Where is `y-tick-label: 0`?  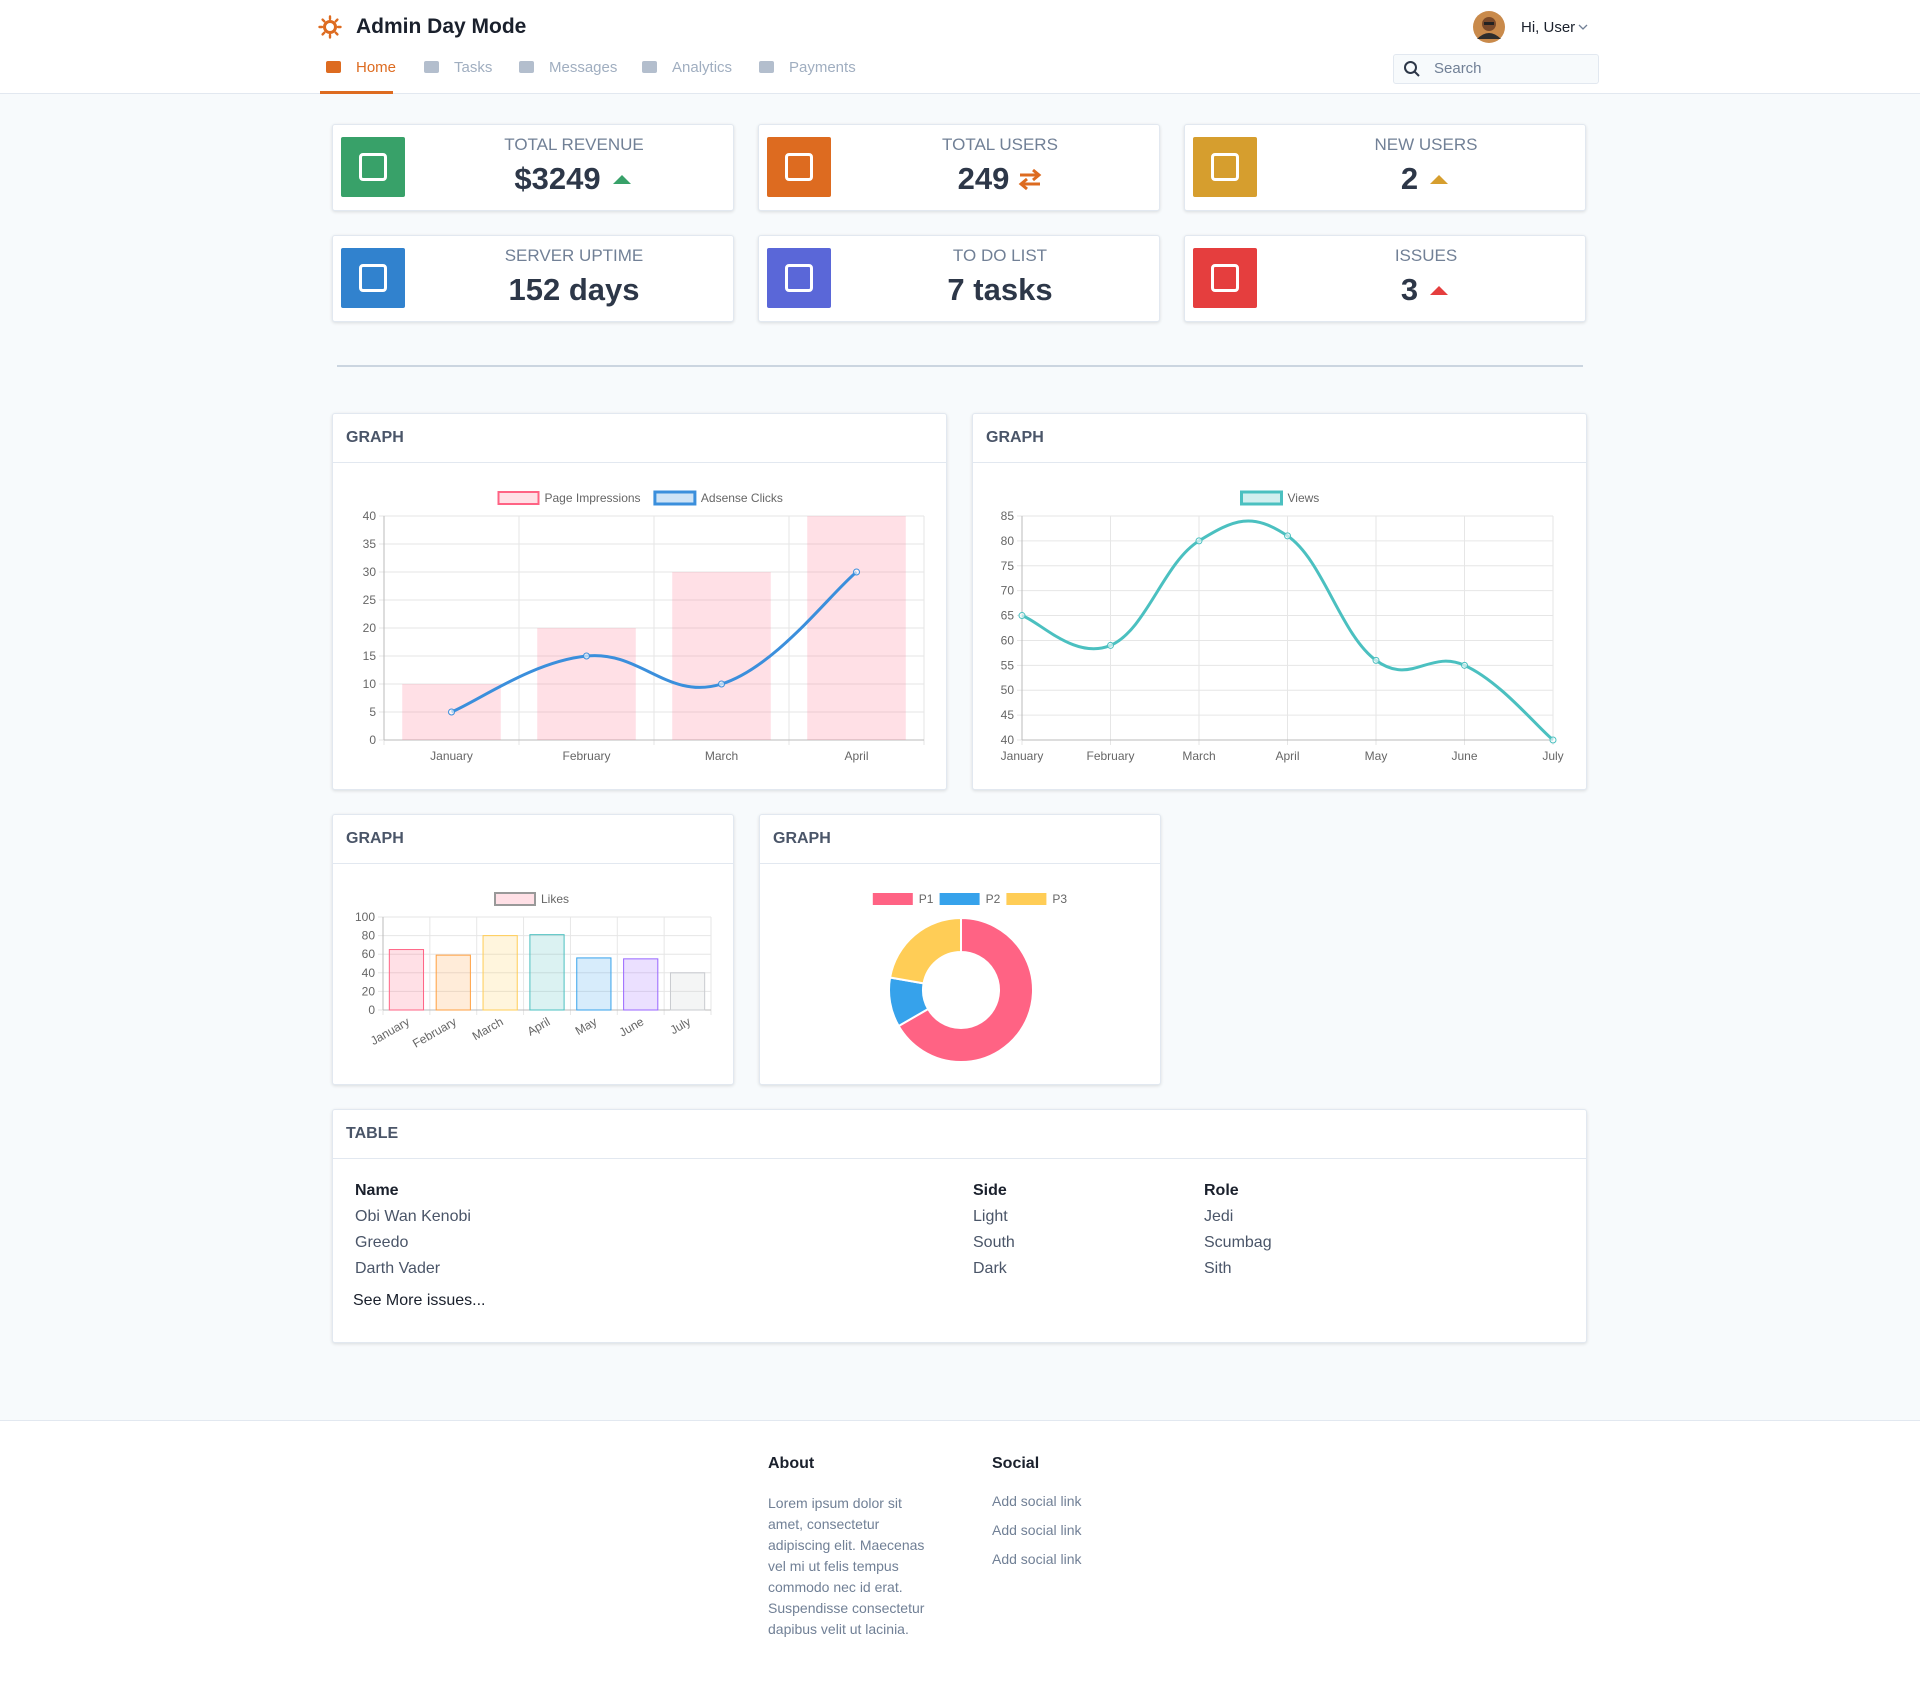 y-tick-label: 0 is located at coordinates (371, 1010).